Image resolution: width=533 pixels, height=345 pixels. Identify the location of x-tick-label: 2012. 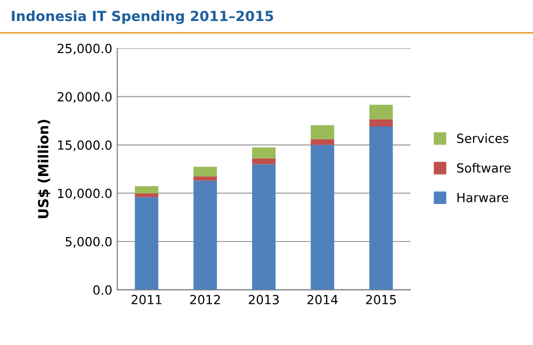
(205, 299).